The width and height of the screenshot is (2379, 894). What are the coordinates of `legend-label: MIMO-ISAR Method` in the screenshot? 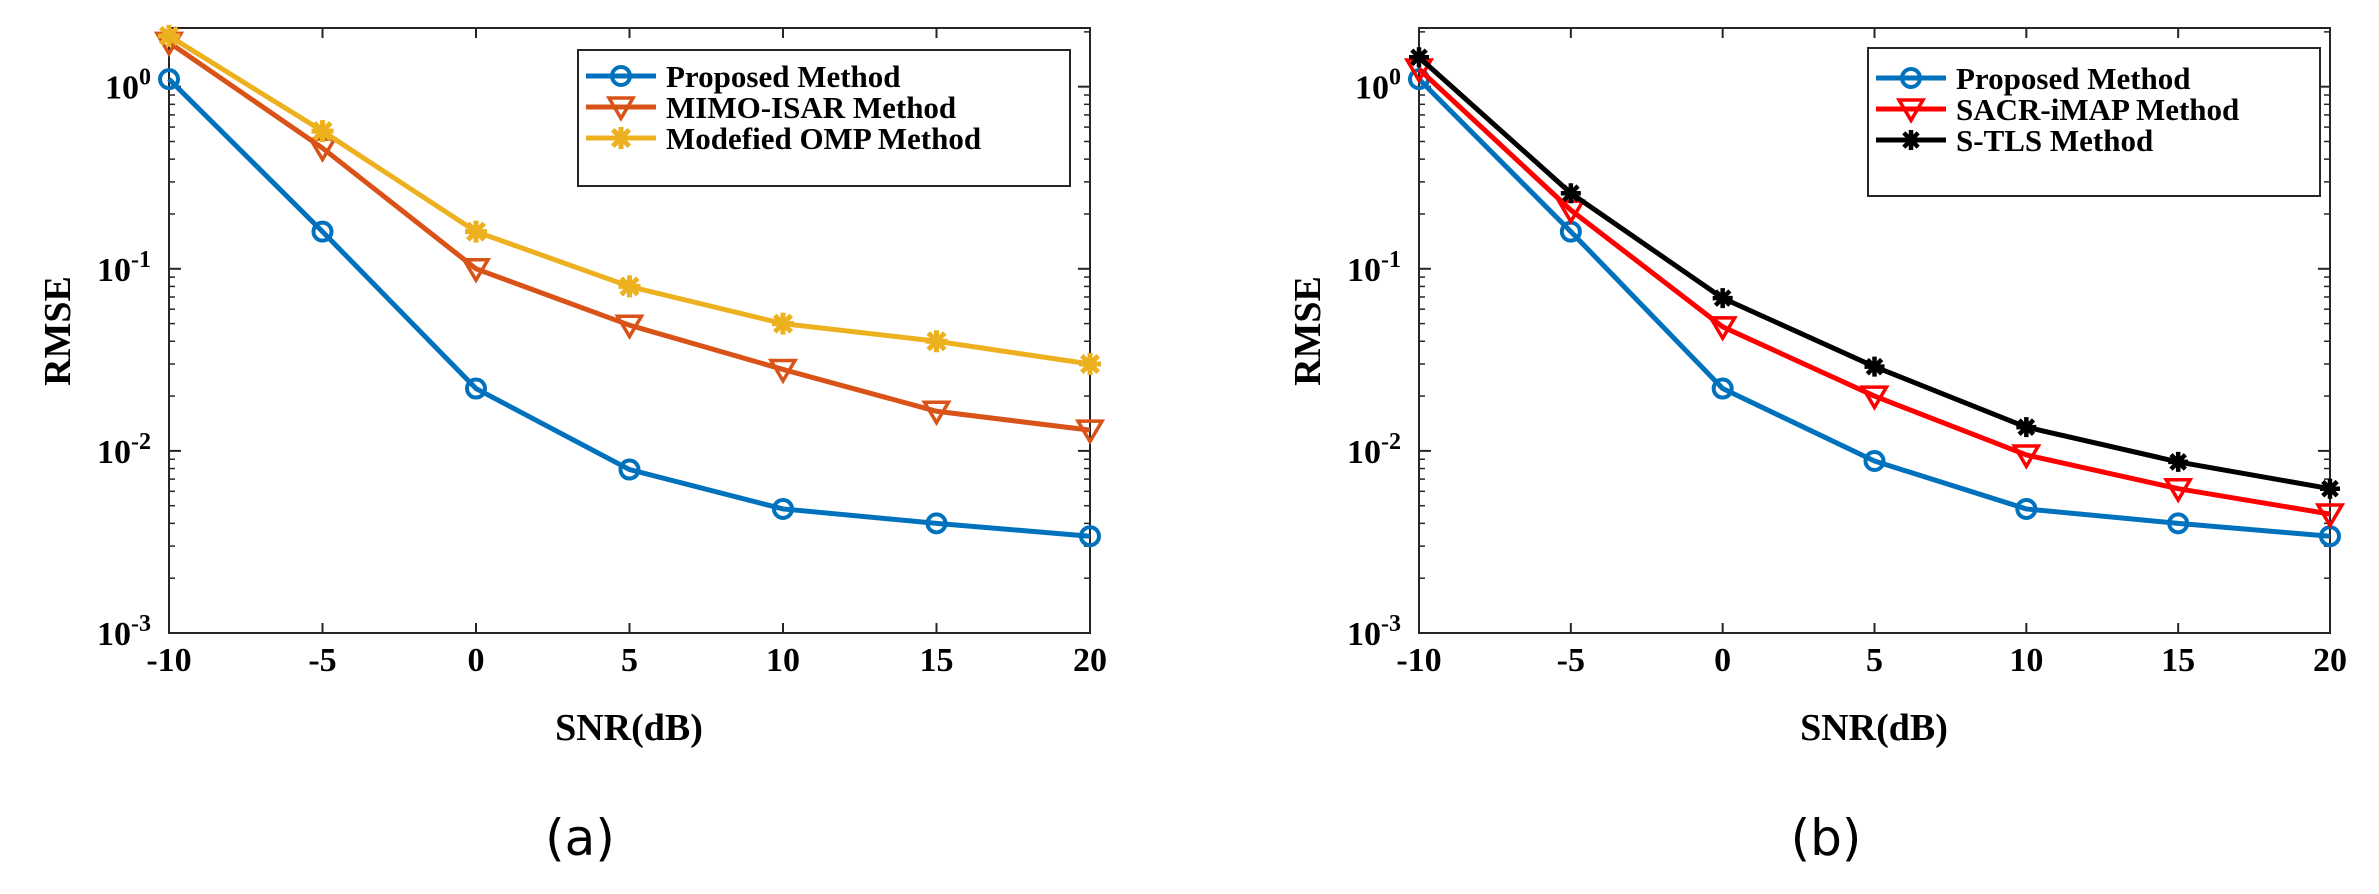 It's located at (811, 107).